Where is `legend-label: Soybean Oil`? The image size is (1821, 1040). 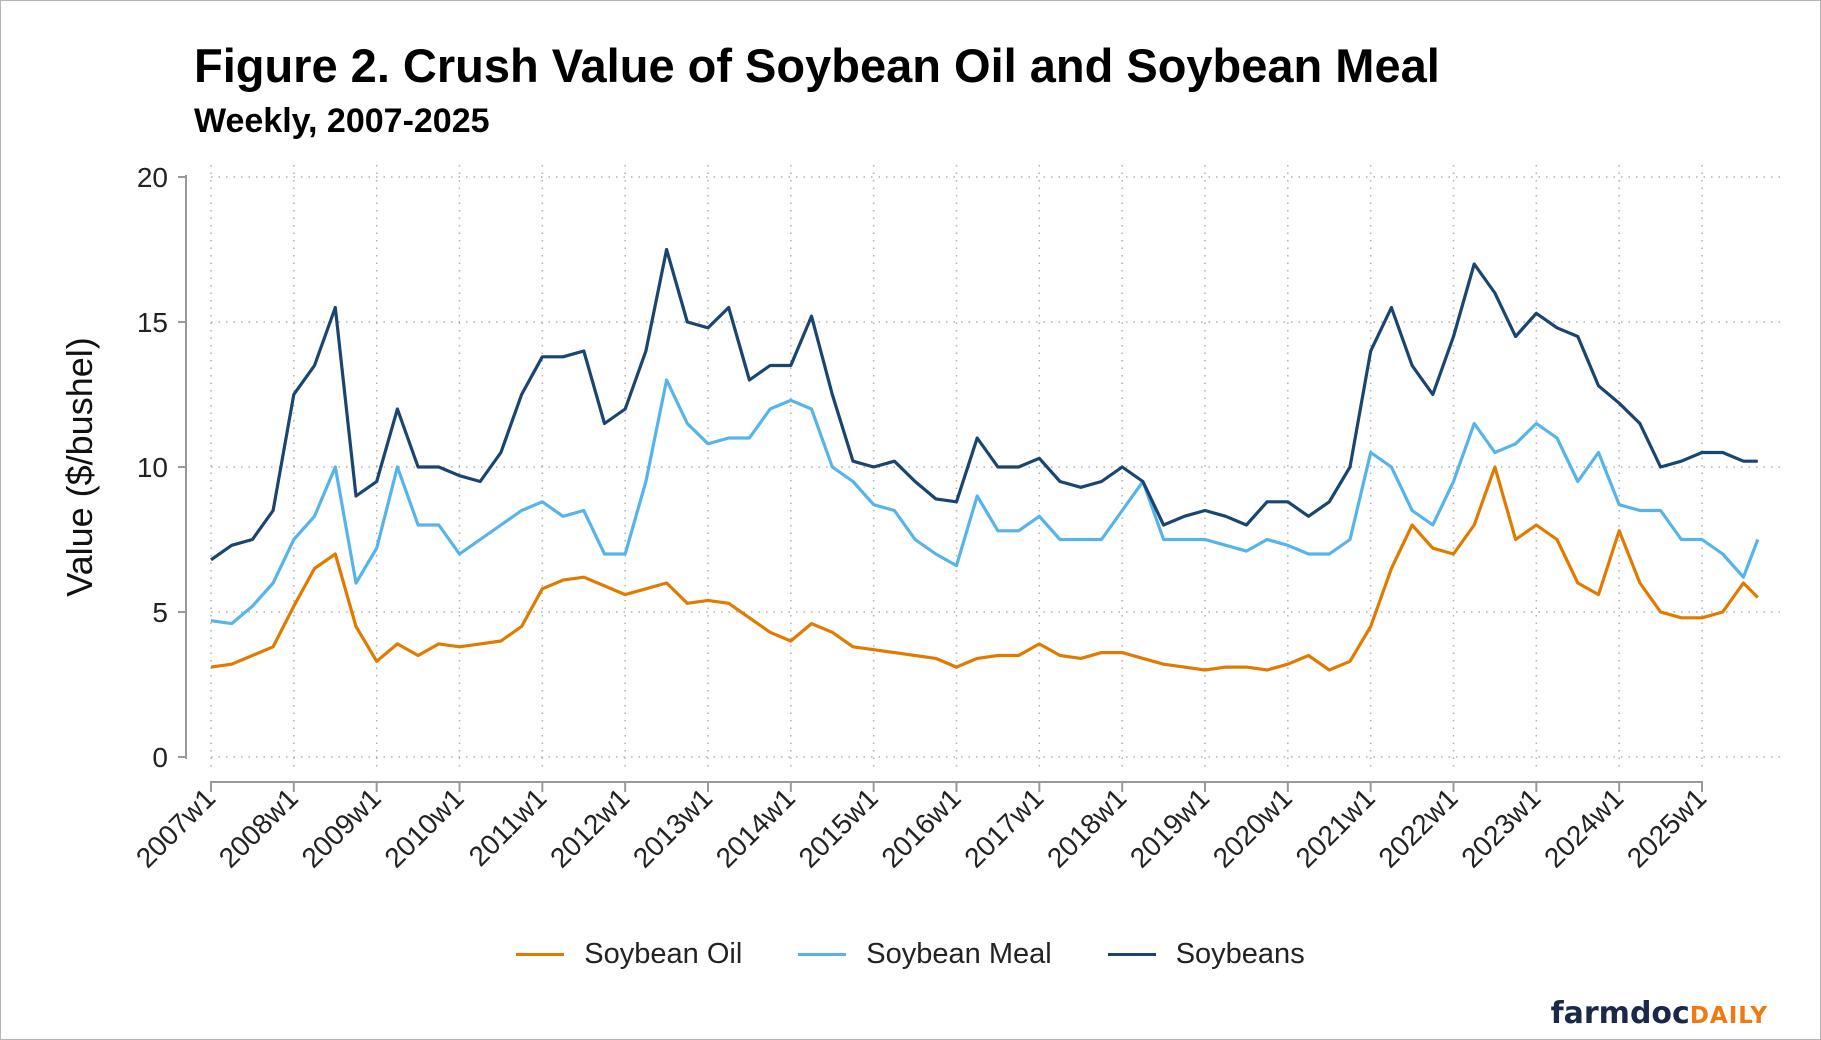
legend-label: Soybean Oil is located at coordinates (663, 954).